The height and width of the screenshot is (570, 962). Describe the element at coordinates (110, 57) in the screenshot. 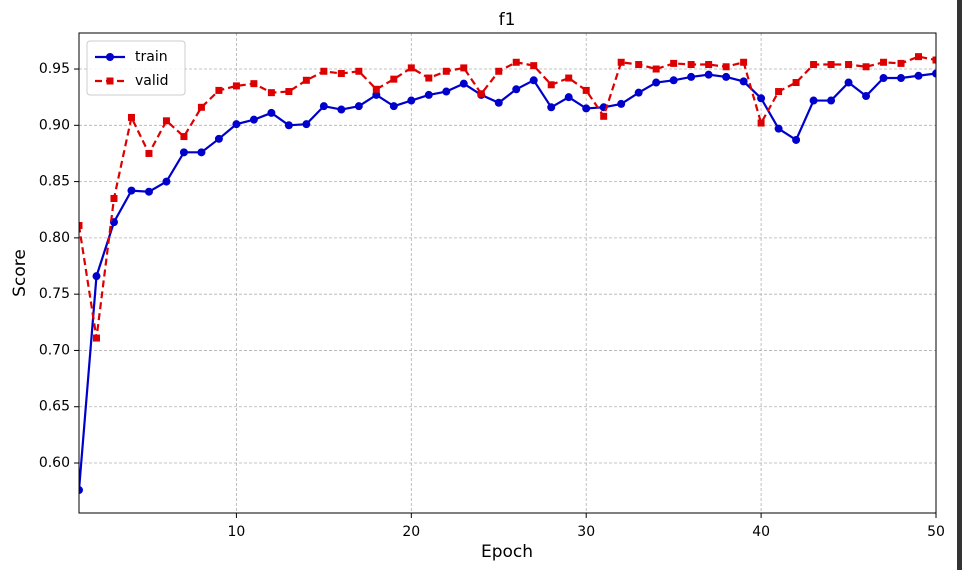

I see `legend-marker` at that location.